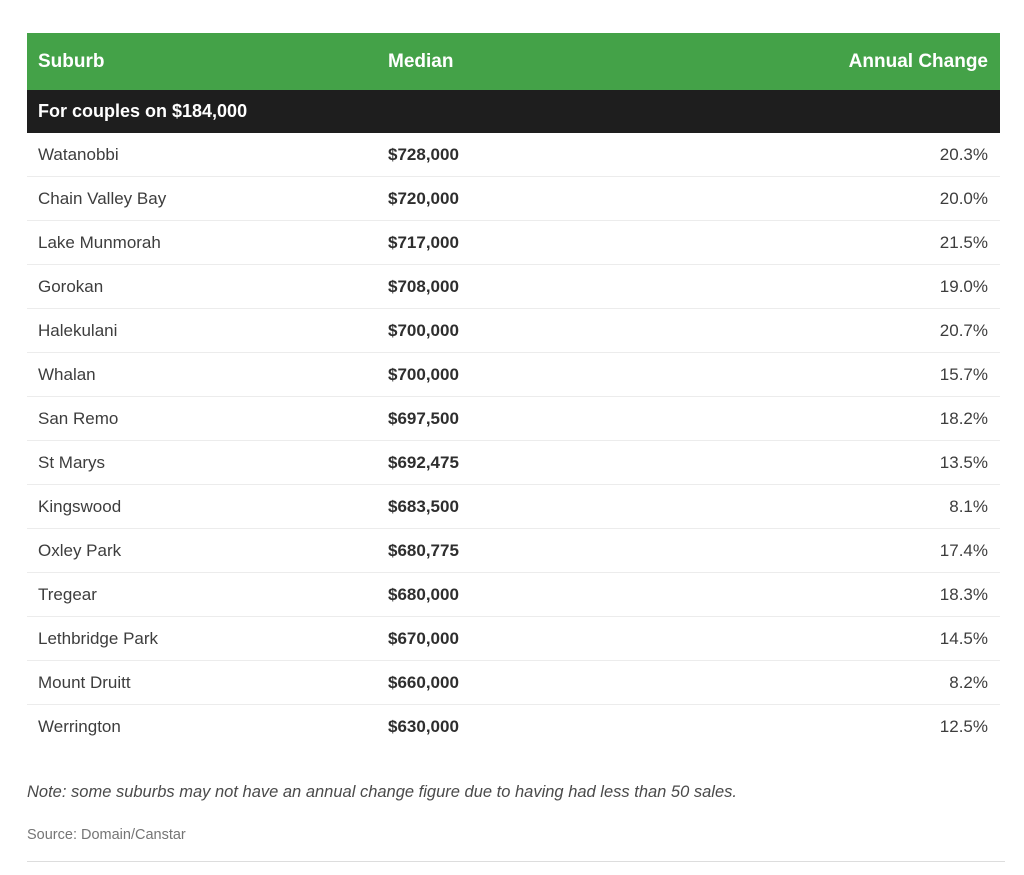 The height and width of the screenshot is (875, 1024). What do you see at coordinates (143, 111) in the screenshot?
I see `section-label: For couples on $184,000` at bounding box center [143, 111].